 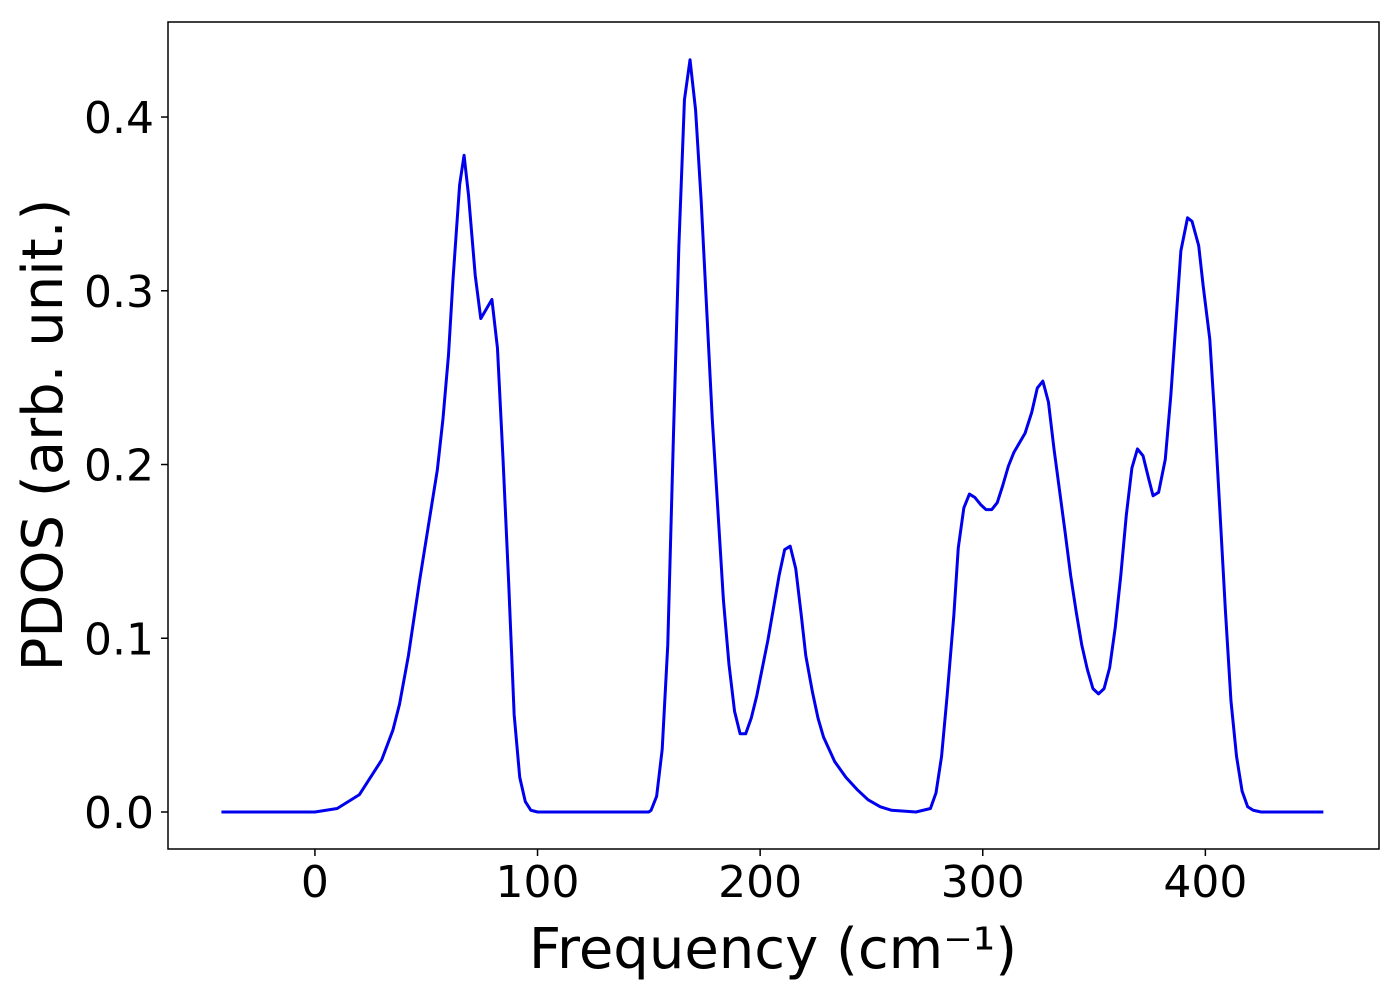 What do you see at coordinates (983, 882) in the screenshot?
I see `x-tick-label: 300` at bounding box center [983, 882].